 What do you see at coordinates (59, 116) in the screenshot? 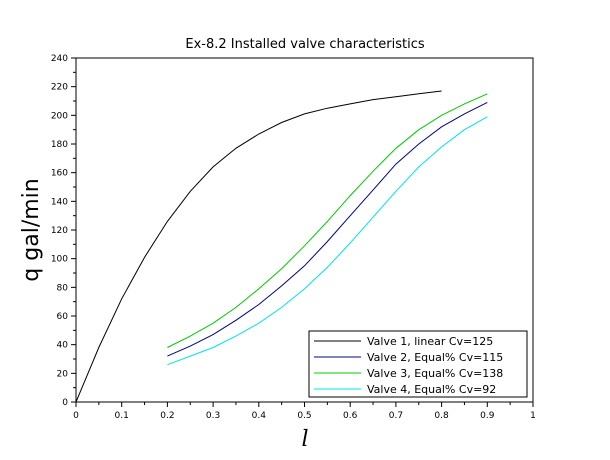
I see `y-tick-label: 200` at bounding box center [59, 116].